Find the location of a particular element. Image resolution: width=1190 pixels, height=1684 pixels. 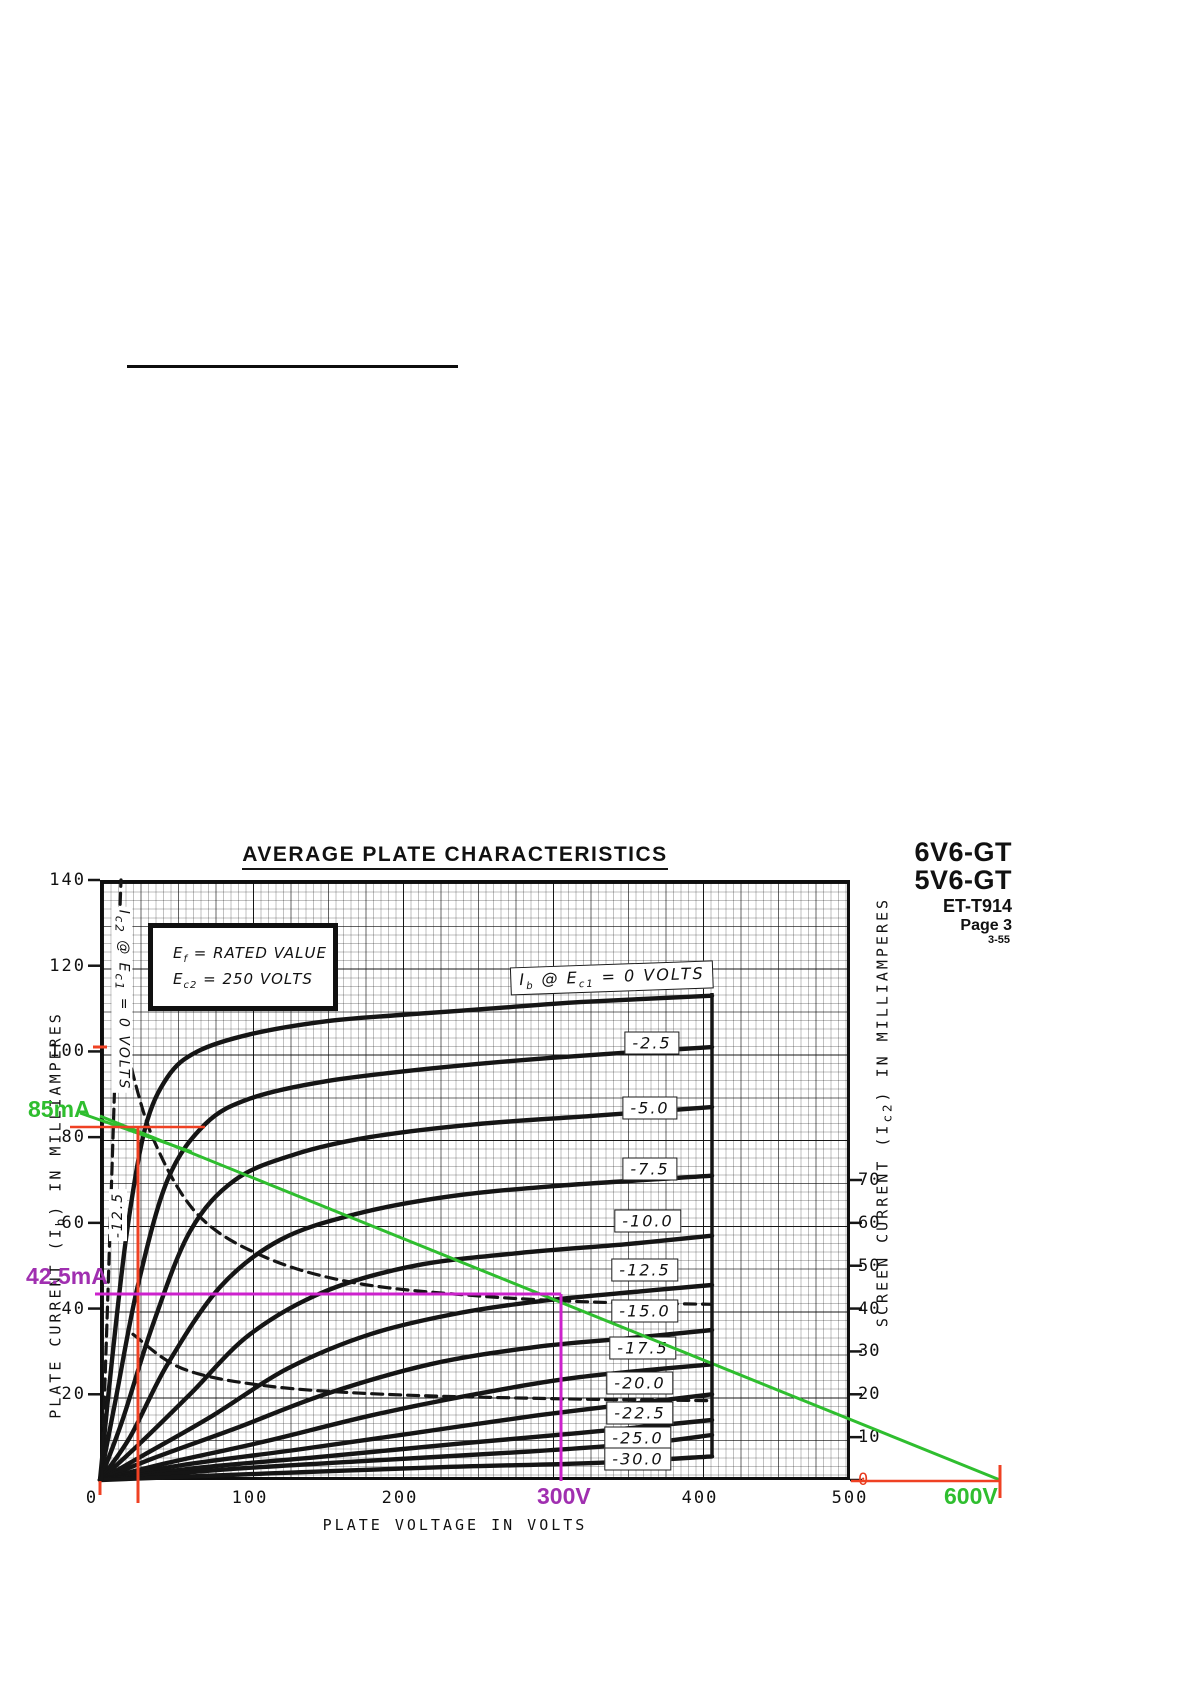

condition-line-1: Ef = RATED VALUE is located at coordinates (250, 954).